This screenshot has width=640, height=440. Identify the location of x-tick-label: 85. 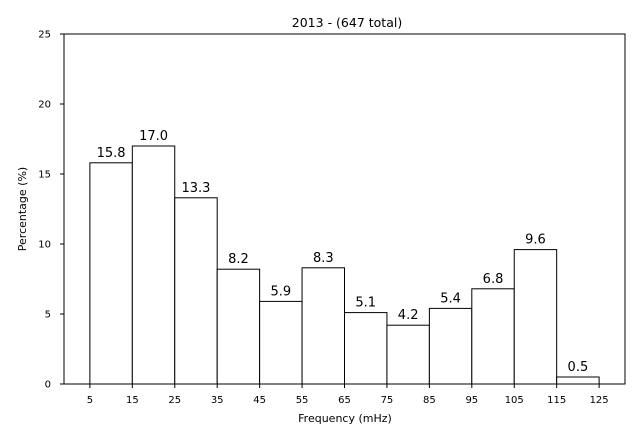
(429, 400).